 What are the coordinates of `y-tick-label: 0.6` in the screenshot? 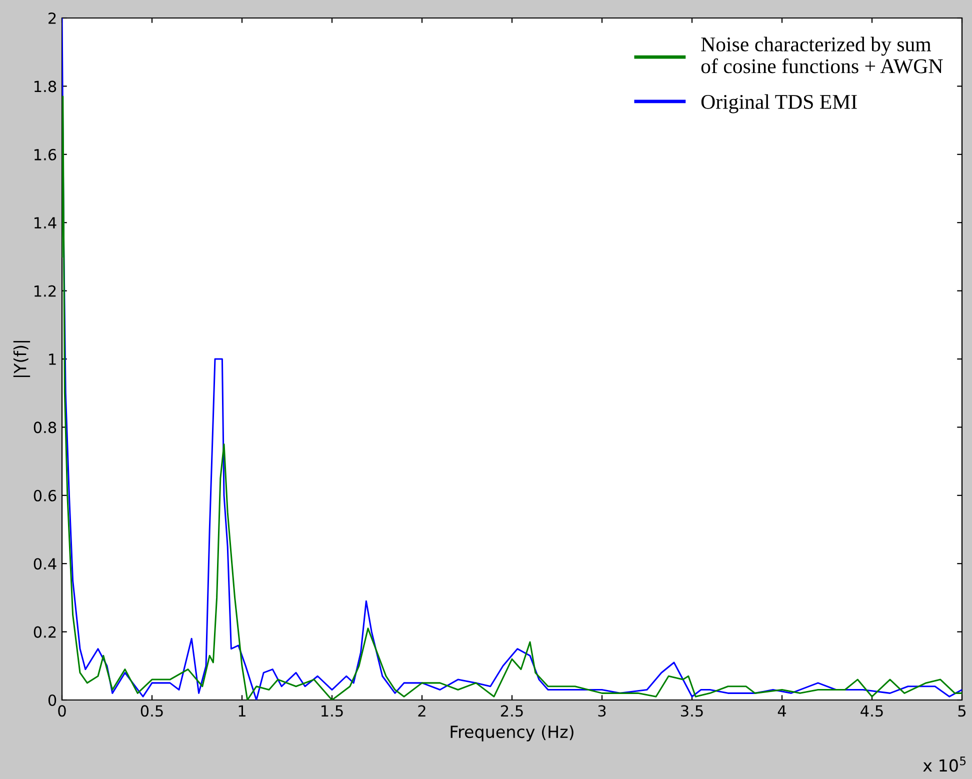 It's located at (45, 496).